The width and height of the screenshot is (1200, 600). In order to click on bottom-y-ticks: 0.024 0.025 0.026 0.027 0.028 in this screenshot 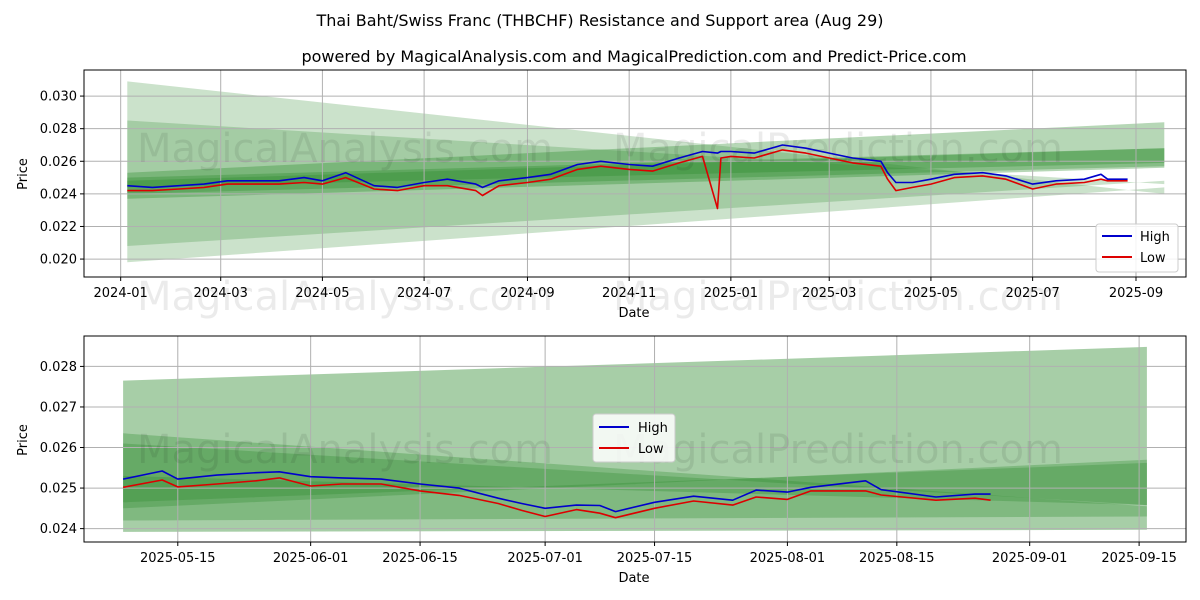, I will do `click(62, 448)`.